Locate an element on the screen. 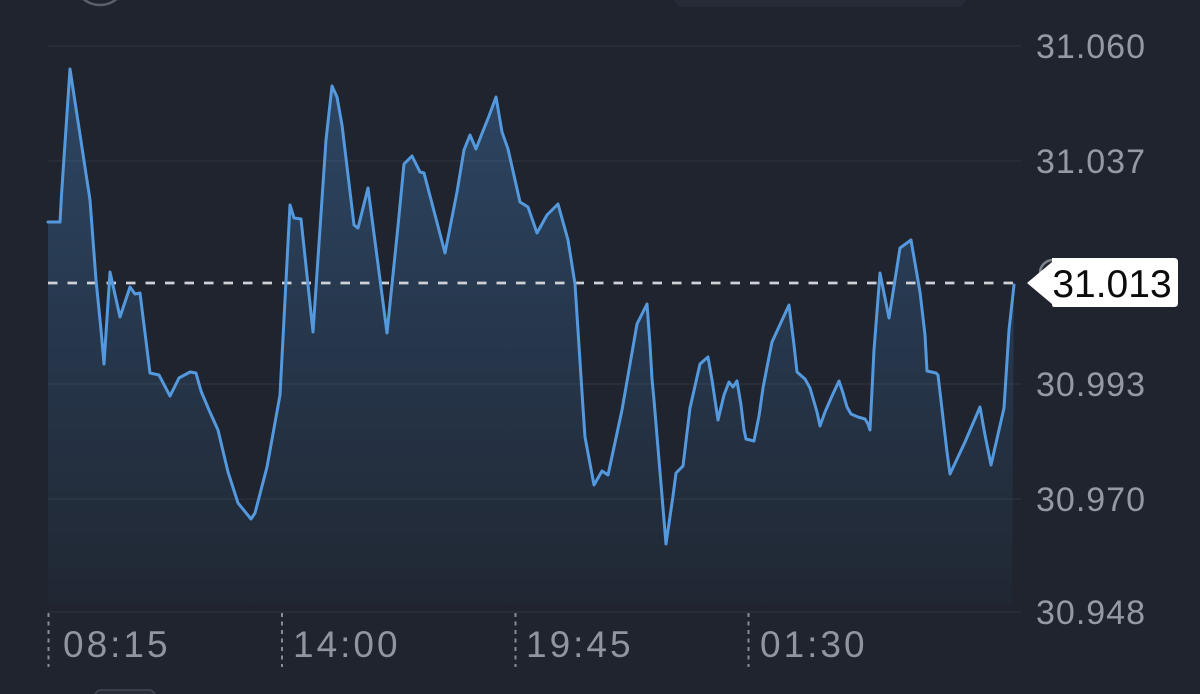 Image resolution: width=1200 pixels, height=694 pixels. svg-text: 30.948 is located at coordinates (1091, 613).